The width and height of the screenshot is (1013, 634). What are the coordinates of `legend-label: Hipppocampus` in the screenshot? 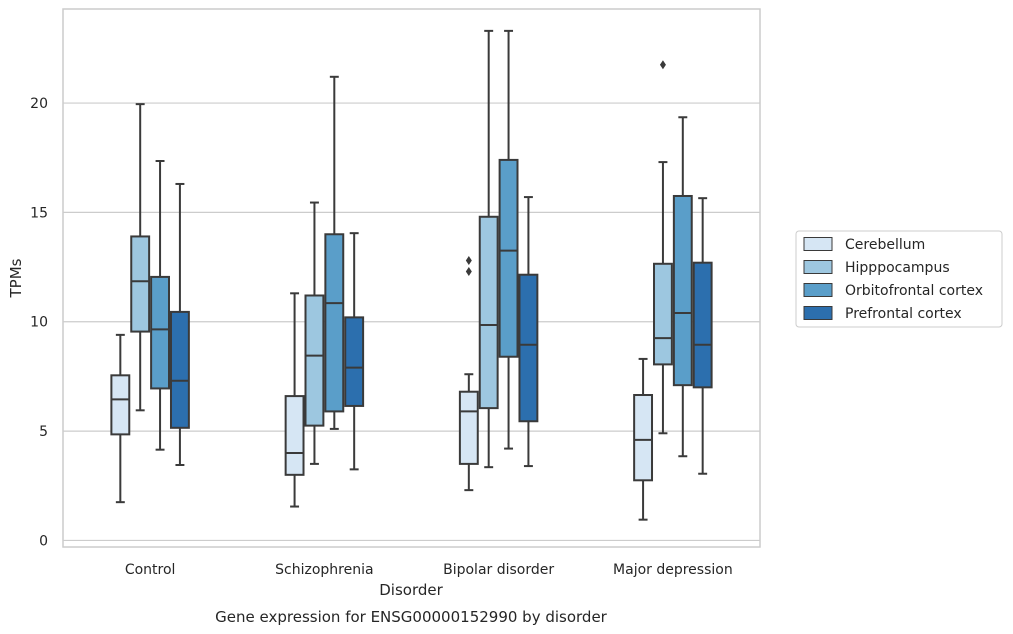 It's located at (897, 268).